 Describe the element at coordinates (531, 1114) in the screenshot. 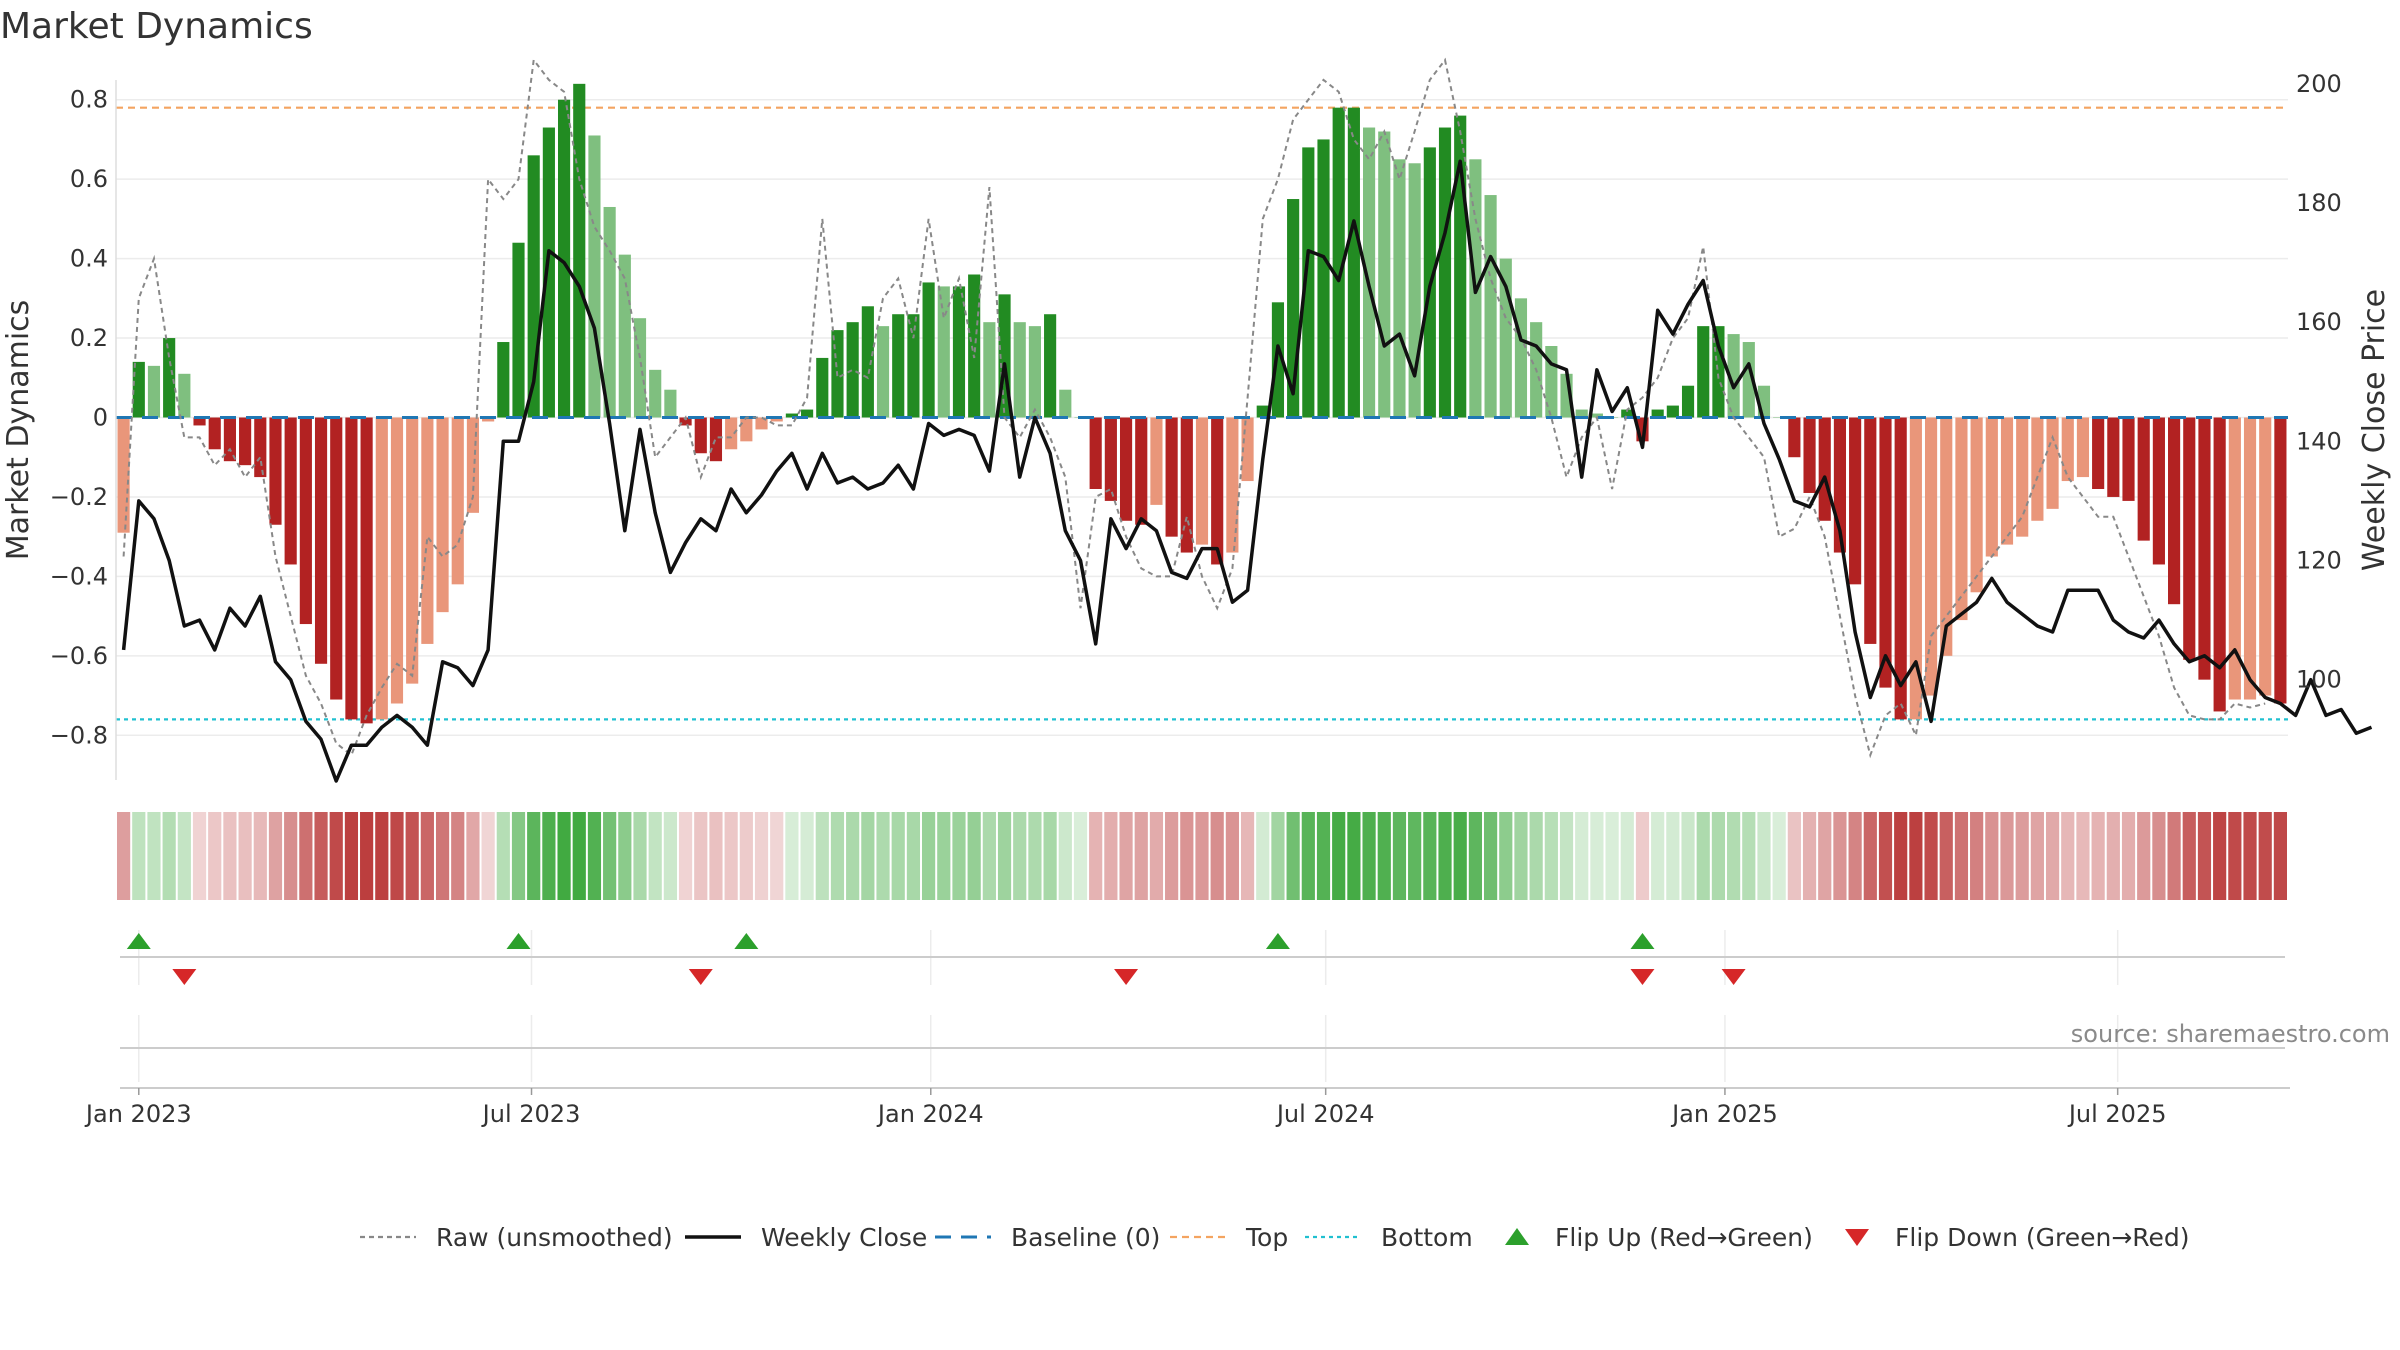

I see `x-tick-label: Jul 2023` at that location.